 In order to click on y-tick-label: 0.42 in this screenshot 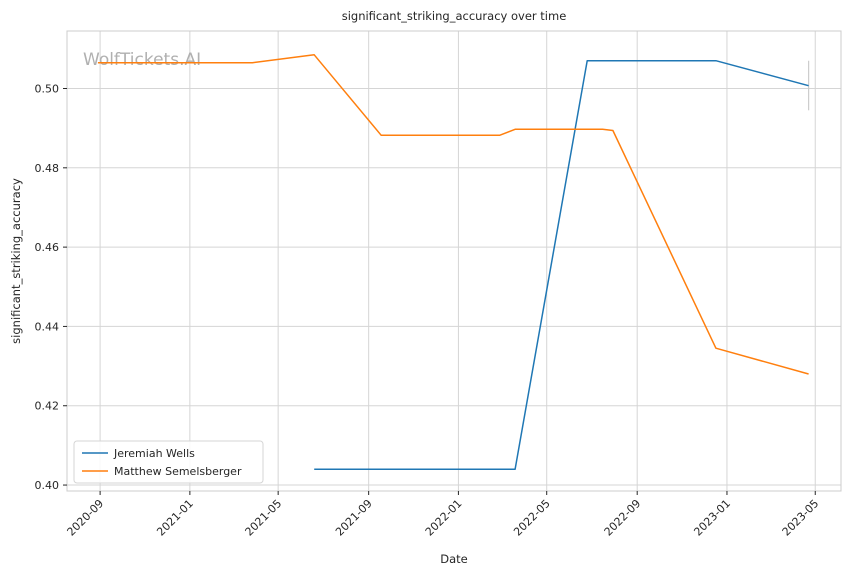, I will do `click(47, 406)`.